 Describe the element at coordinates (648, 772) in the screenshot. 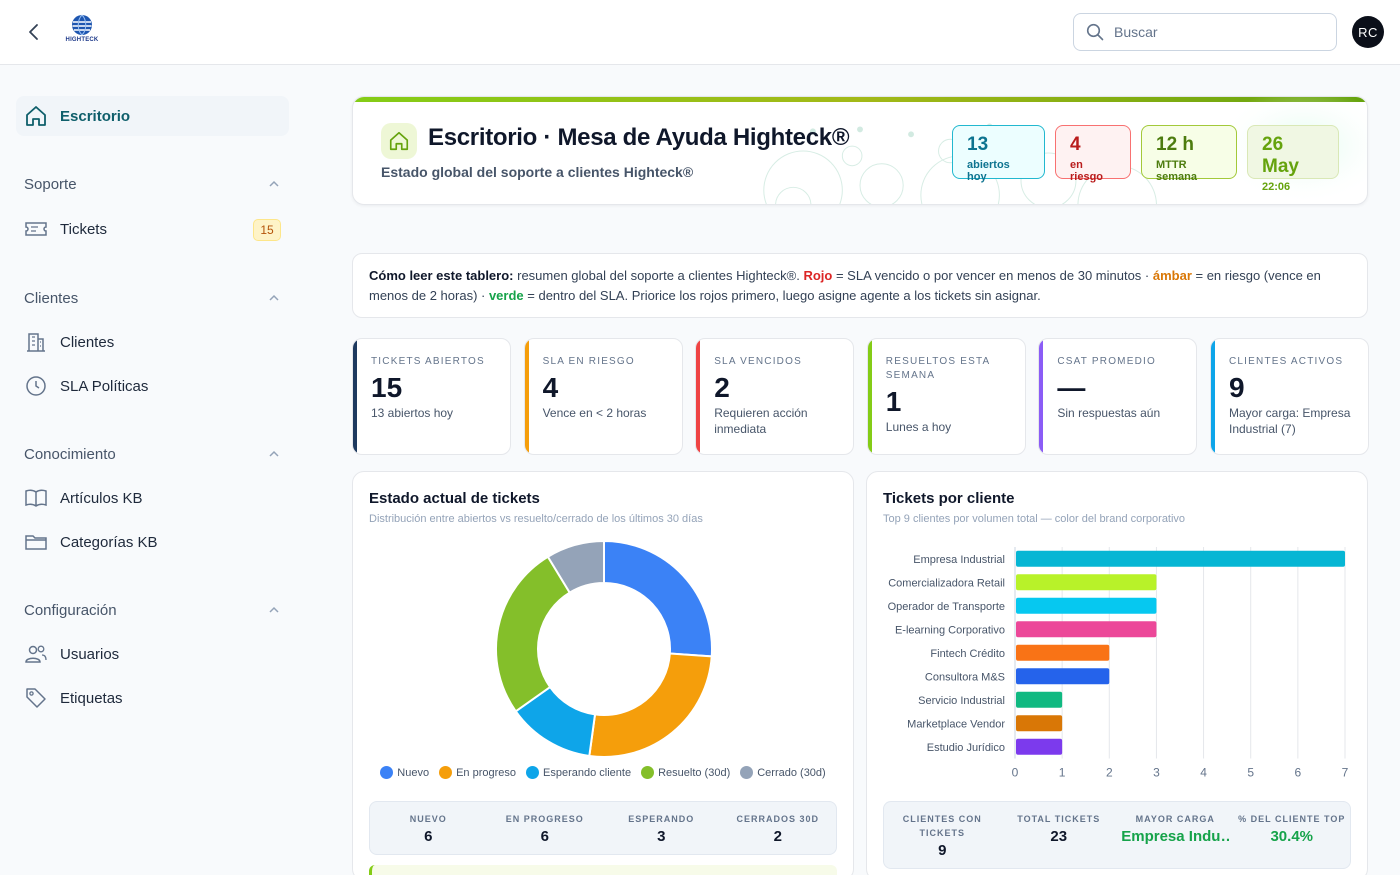

I see `legend-swatch` at that location.